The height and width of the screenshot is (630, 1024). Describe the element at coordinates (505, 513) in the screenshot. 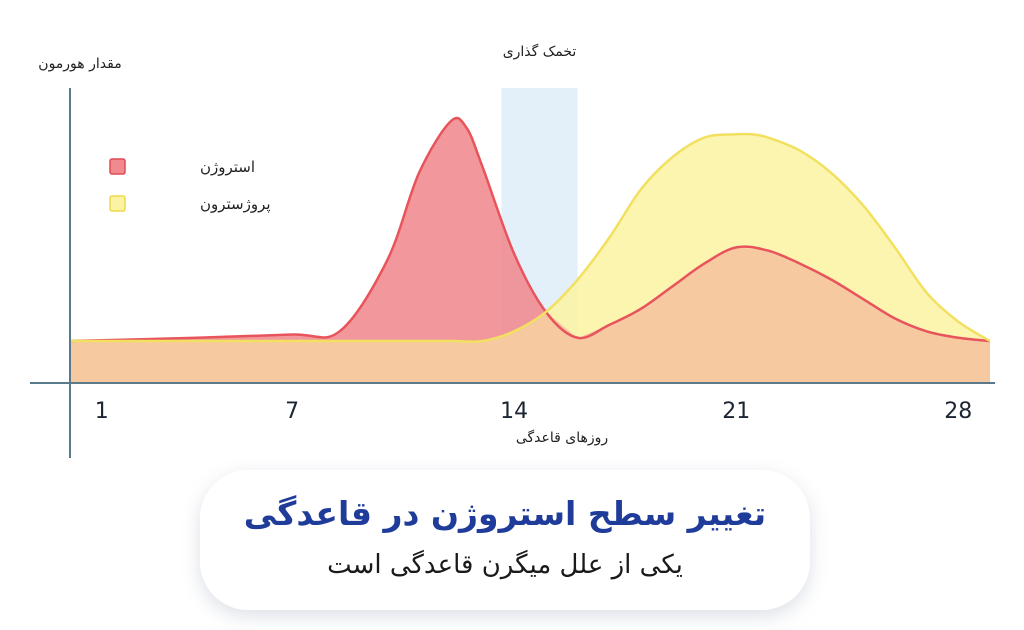

I see `caption-title: تغییر سطح استروژن در قاعدگی` at that location.